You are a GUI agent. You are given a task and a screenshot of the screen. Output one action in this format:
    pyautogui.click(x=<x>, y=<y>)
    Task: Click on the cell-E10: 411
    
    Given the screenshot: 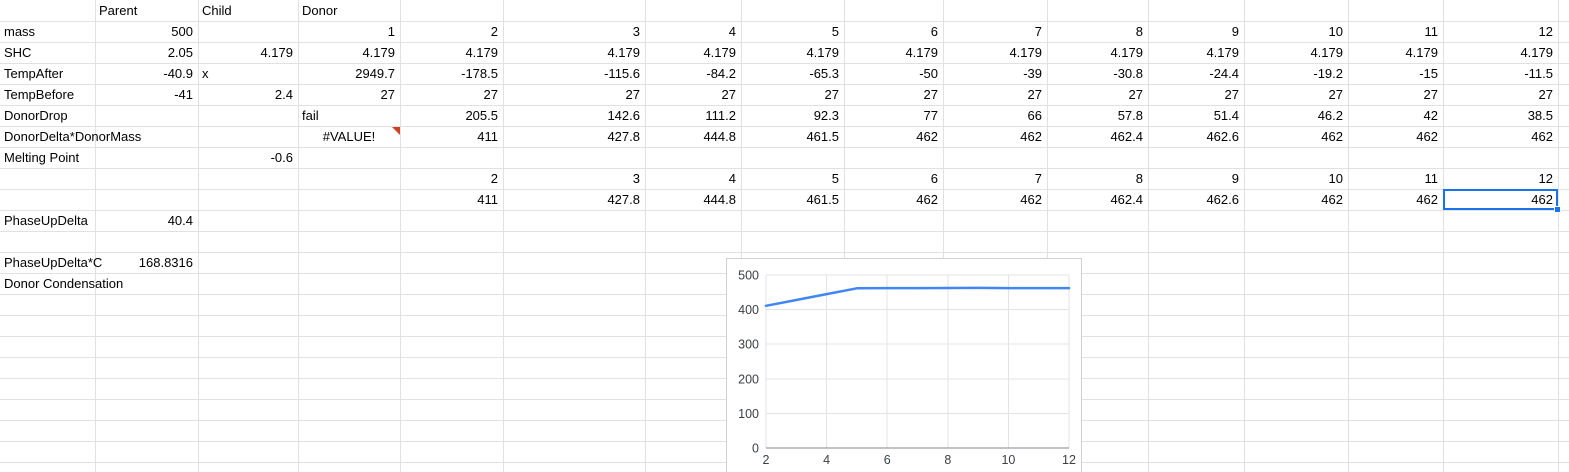 What is the action you would take?
    pyautogui.click(x=487, y=199)
    